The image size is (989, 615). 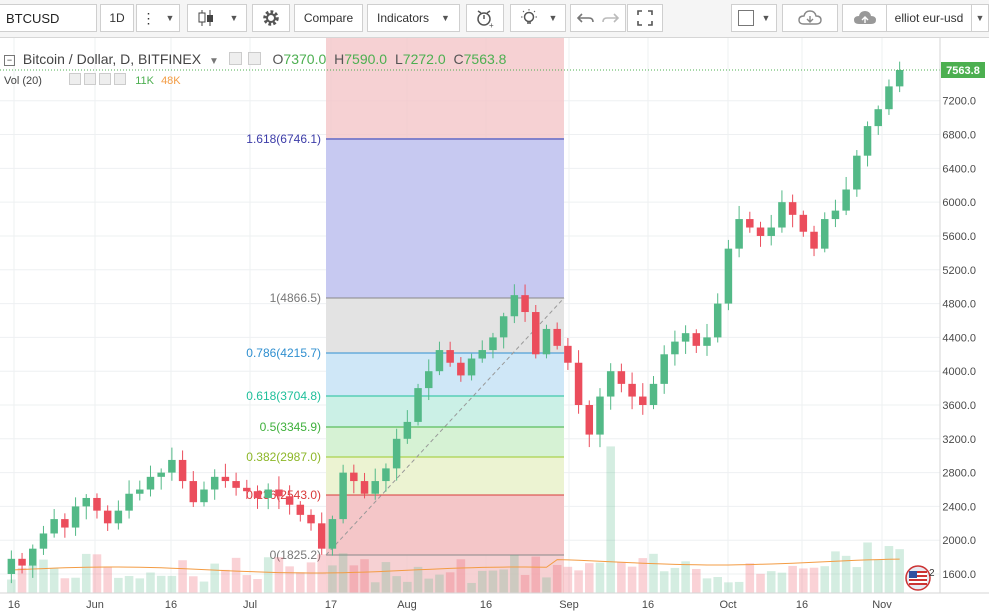 I want to click on close-value: 7563.8, so click(x=485, y=59).